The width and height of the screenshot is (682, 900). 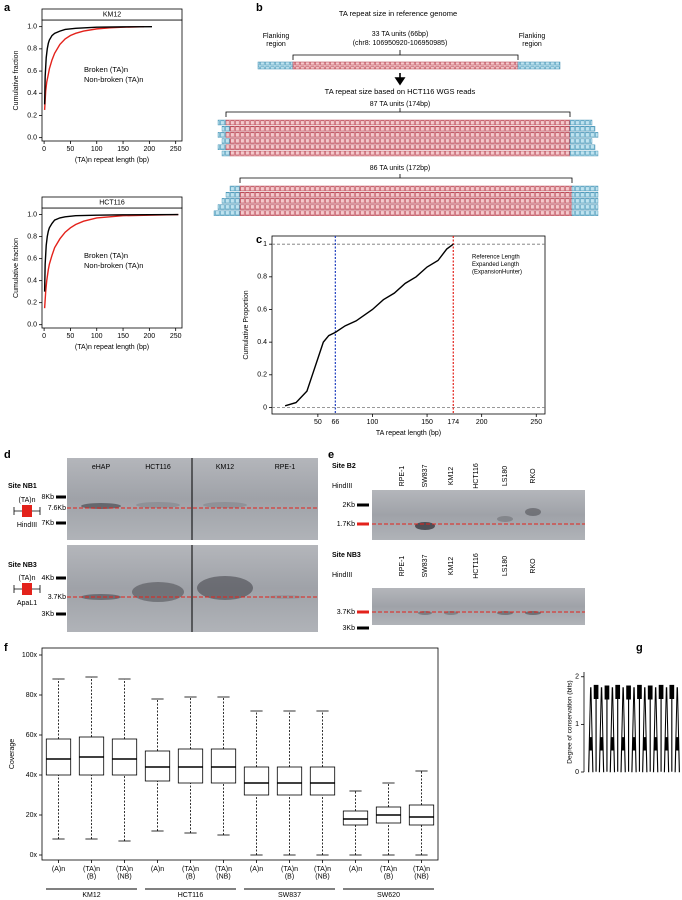 What do you see at coordinates (346, 555) in the screenshot?
I see `site-label: Site NB3` at bounding box center [346, 555].